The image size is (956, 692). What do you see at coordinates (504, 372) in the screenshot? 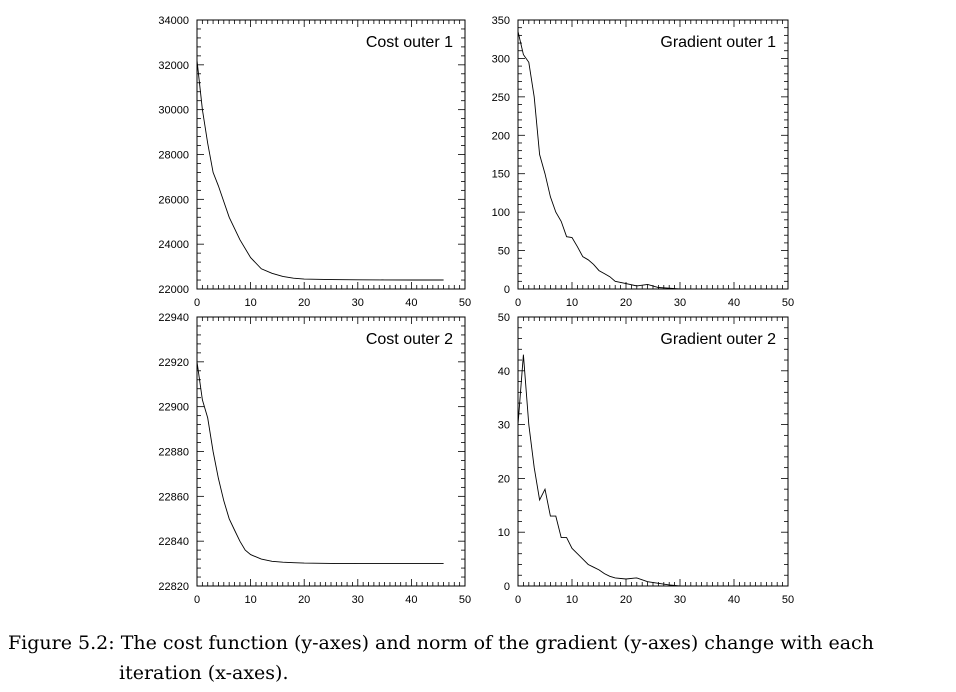
I see `y-tick-label: 40` at bounding box center [504, 372].